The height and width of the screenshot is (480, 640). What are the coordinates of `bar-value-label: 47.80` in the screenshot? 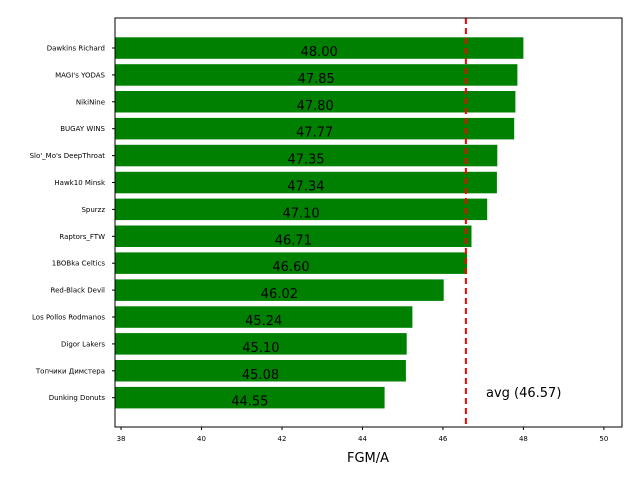 It's located at (315, 106).